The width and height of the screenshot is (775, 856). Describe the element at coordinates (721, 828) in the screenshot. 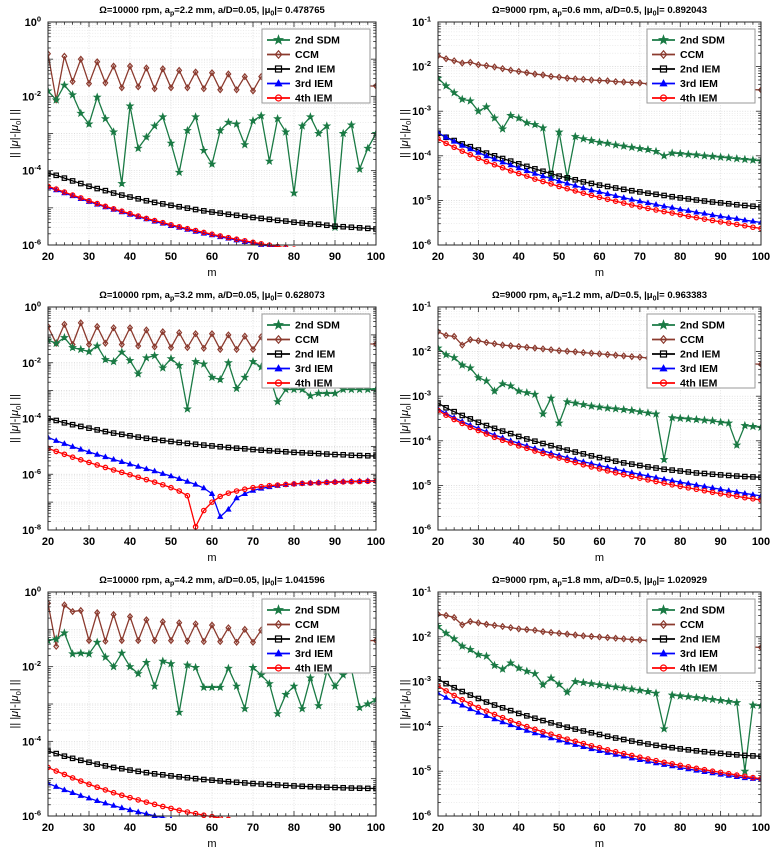

I see `x-tick-label: 90` at that location.